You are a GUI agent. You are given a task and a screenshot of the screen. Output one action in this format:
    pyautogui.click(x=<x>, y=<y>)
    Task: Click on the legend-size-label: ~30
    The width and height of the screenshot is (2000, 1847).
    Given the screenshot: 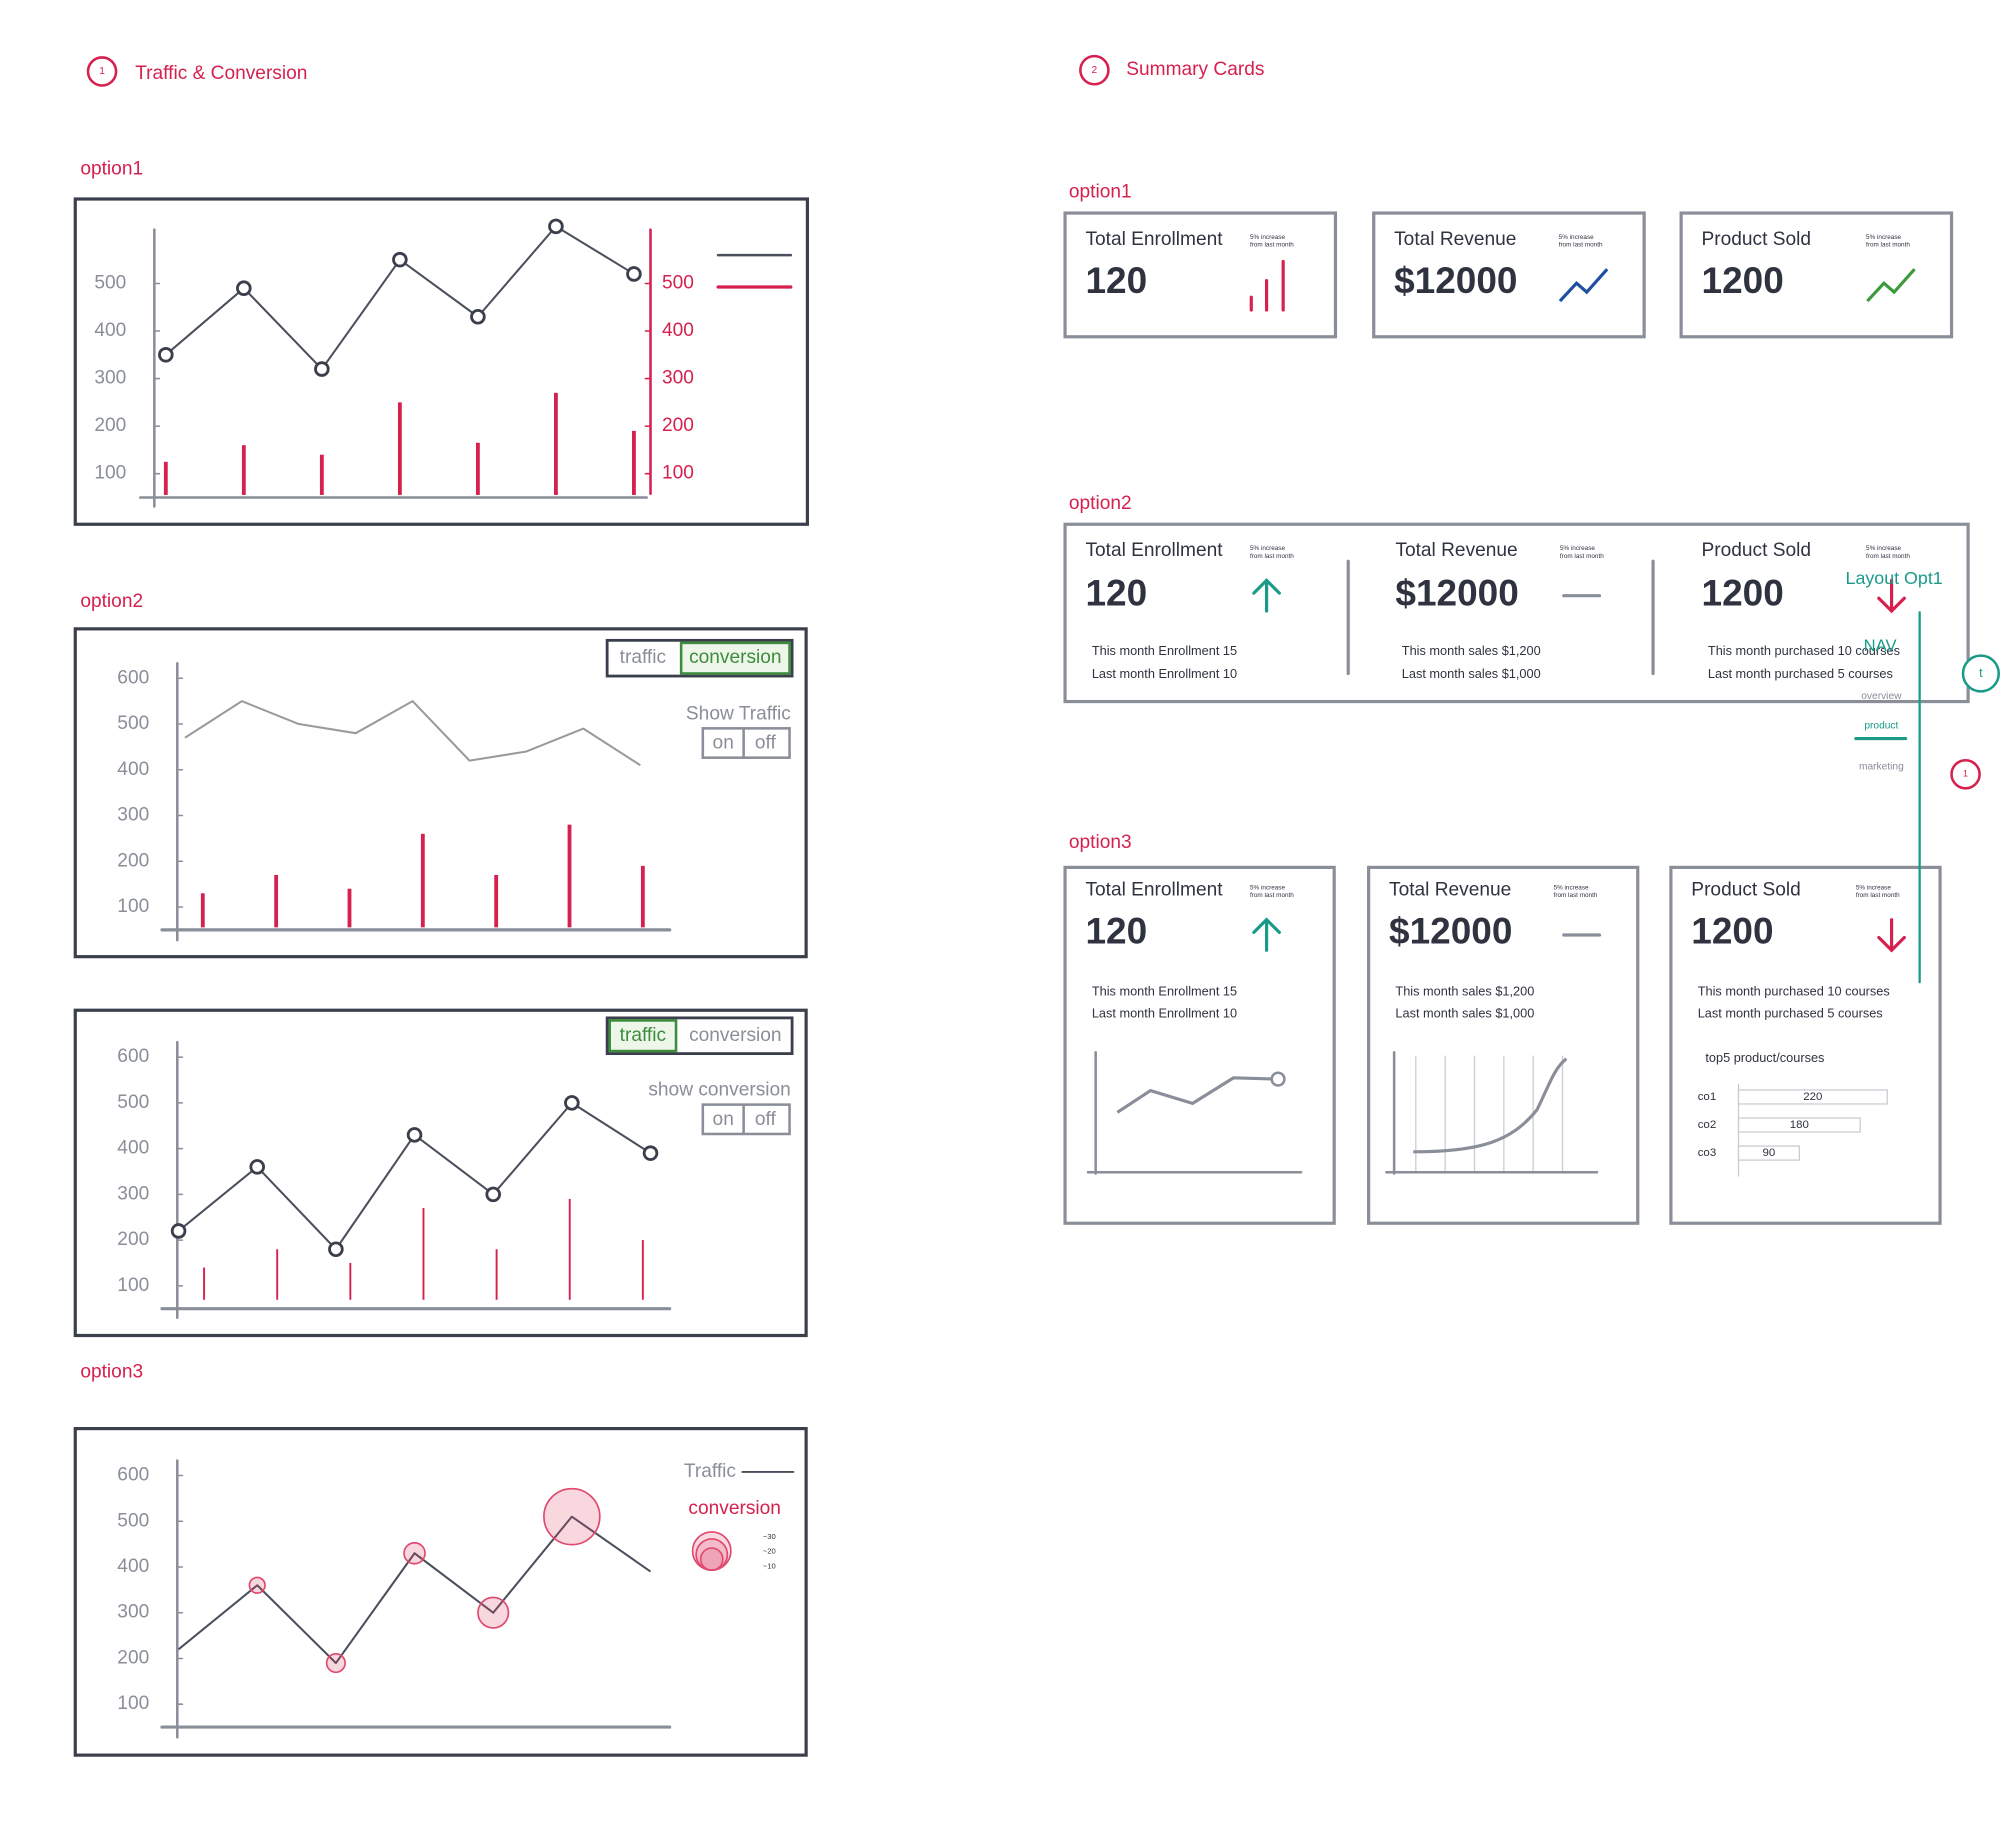 What is the action you would take?
    pyautogui.click(x=769, y=1536)
    